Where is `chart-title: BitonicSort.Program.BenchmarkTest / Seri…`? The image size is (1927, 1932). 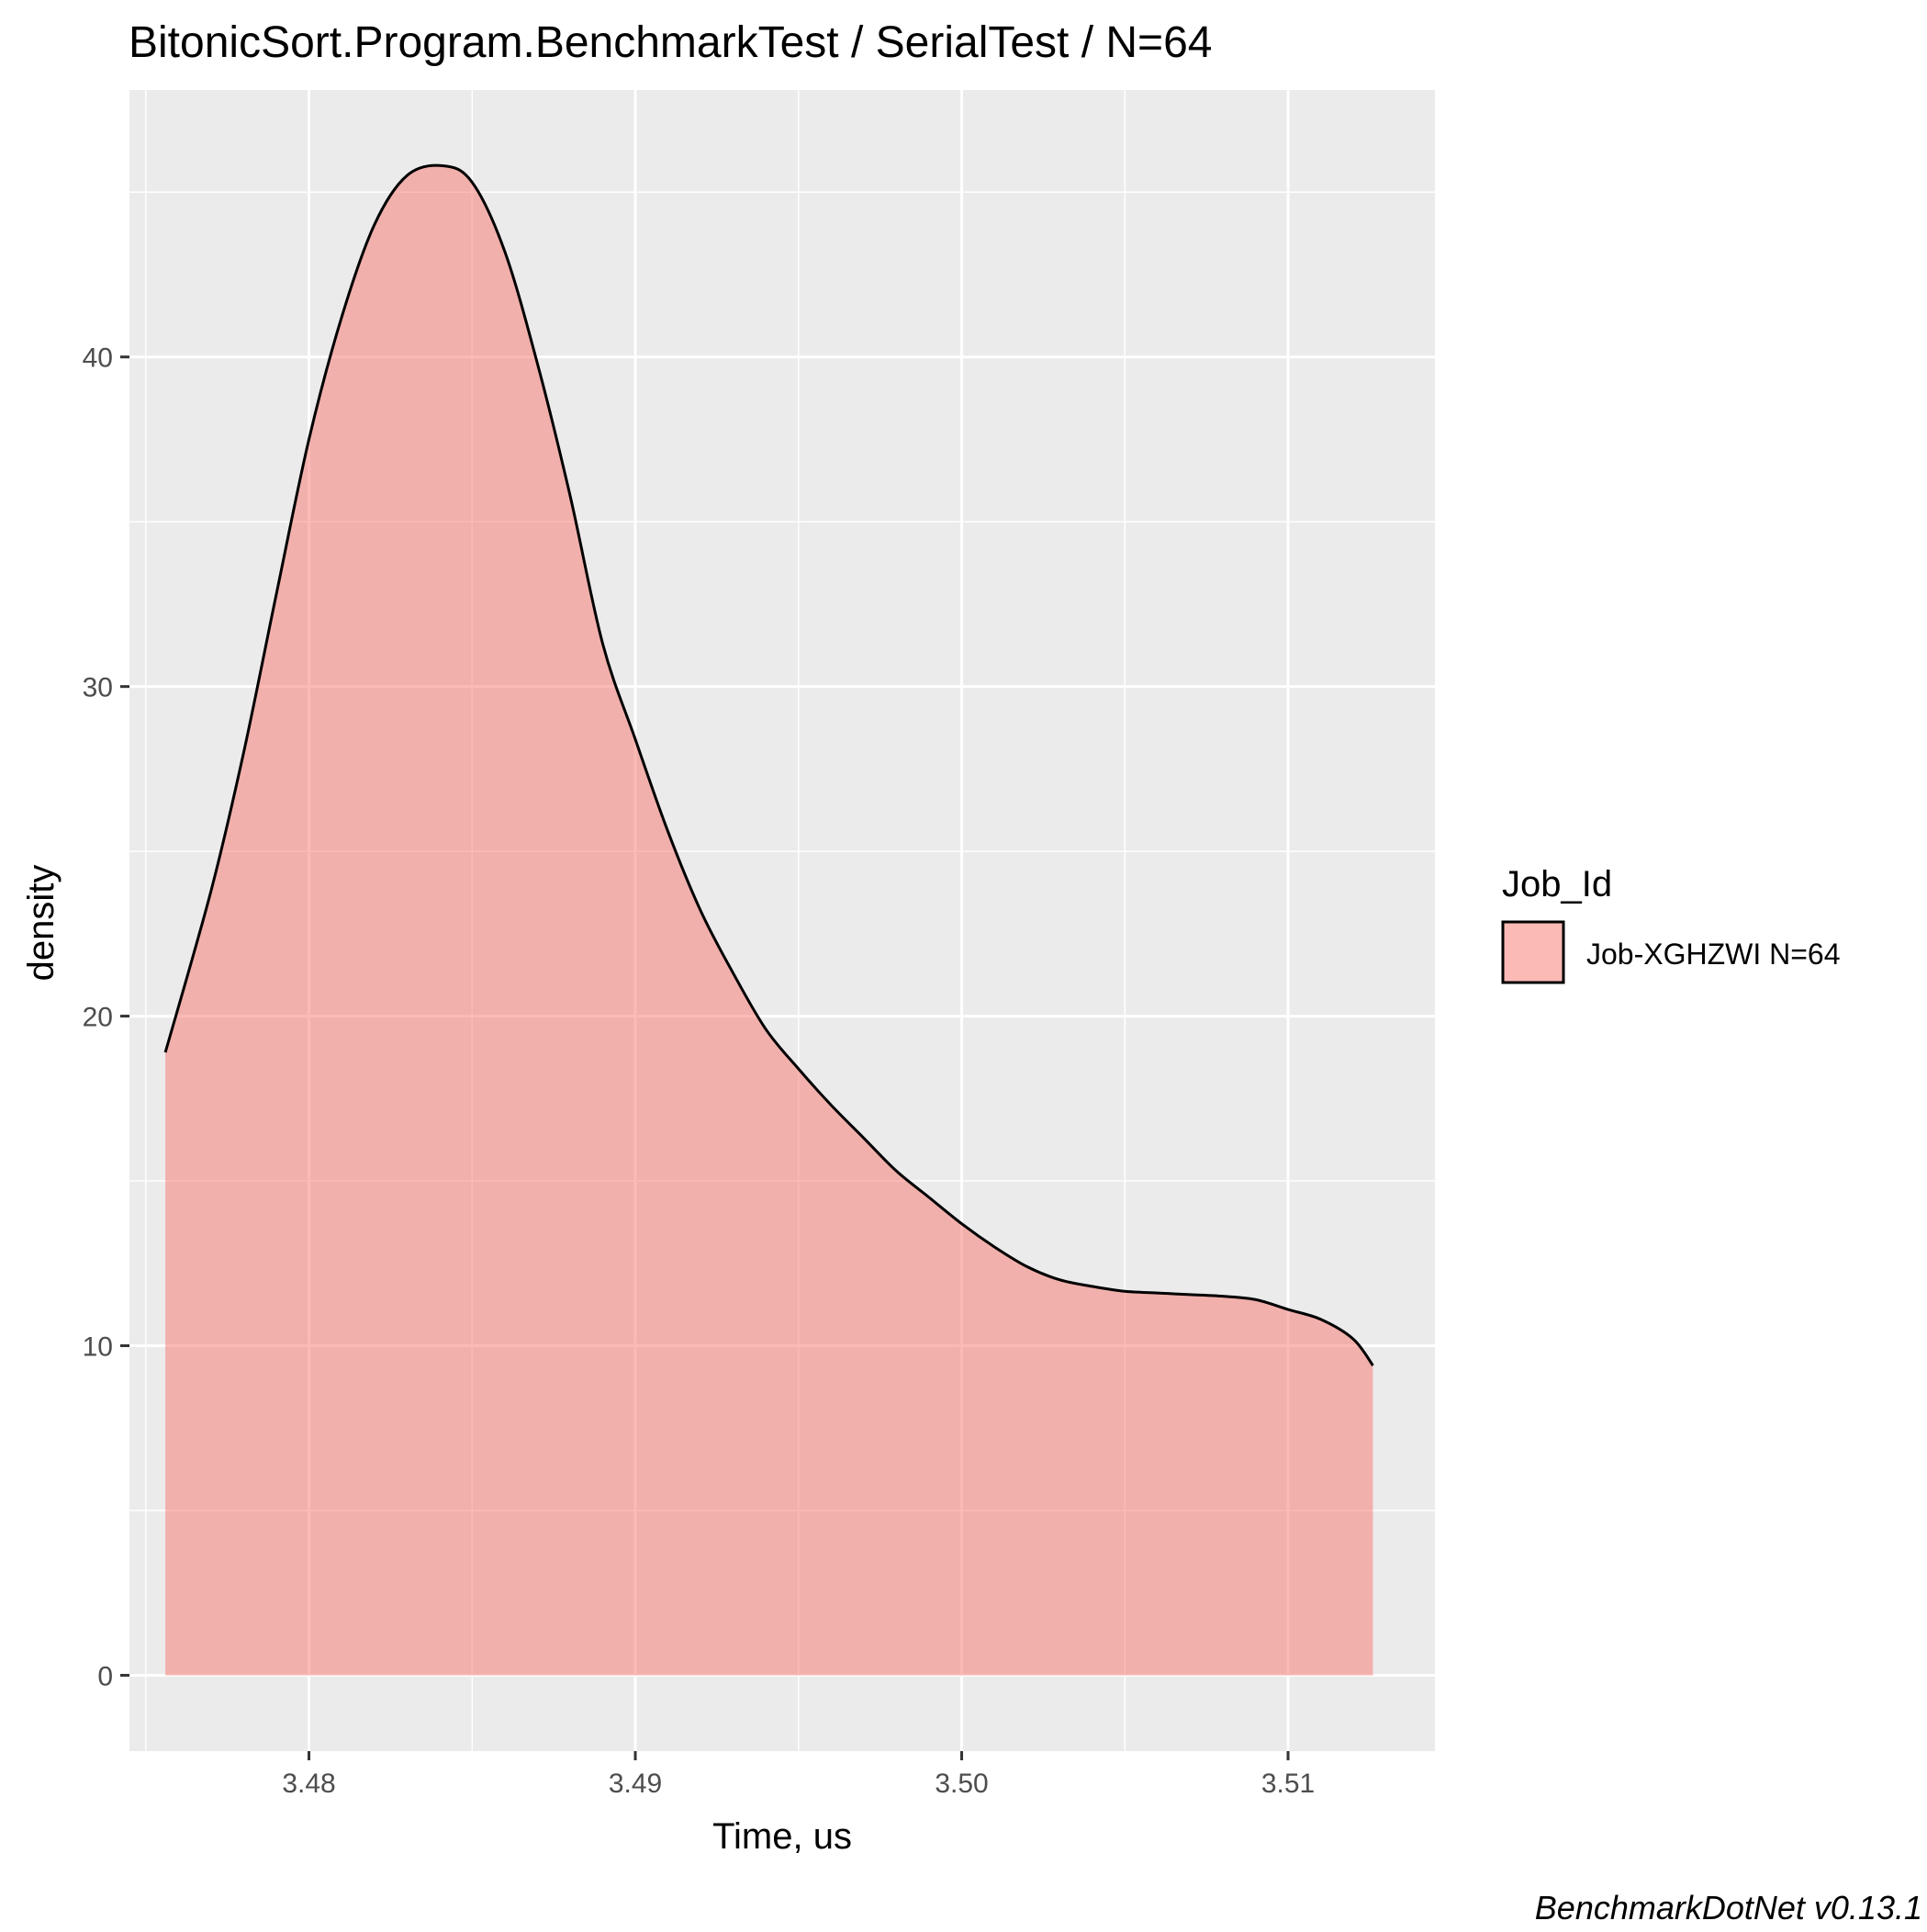 chart-title: BitonicSort.Program.BenchmarkTest / Seri… is located at coordinates (671, 42).